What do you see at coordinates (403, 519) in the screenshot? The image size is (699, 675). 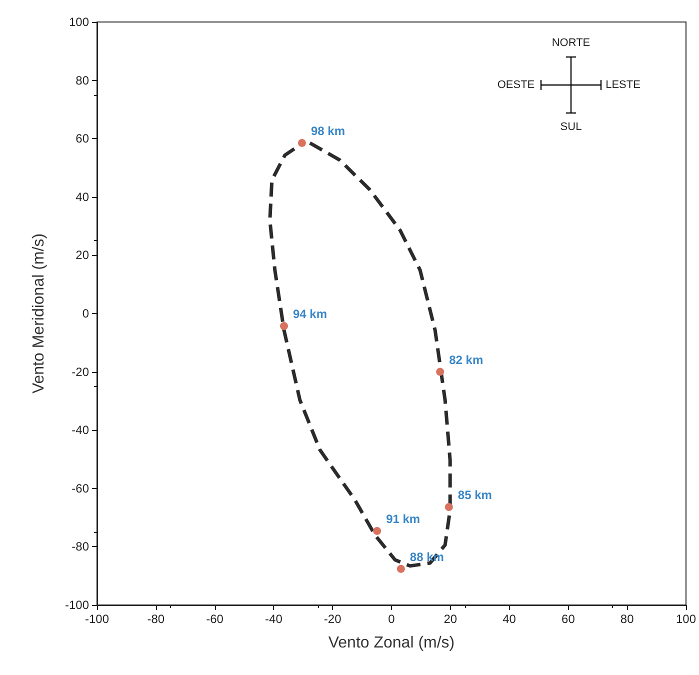 I see `annotation: 91 km` at bounding box center [403, 519].